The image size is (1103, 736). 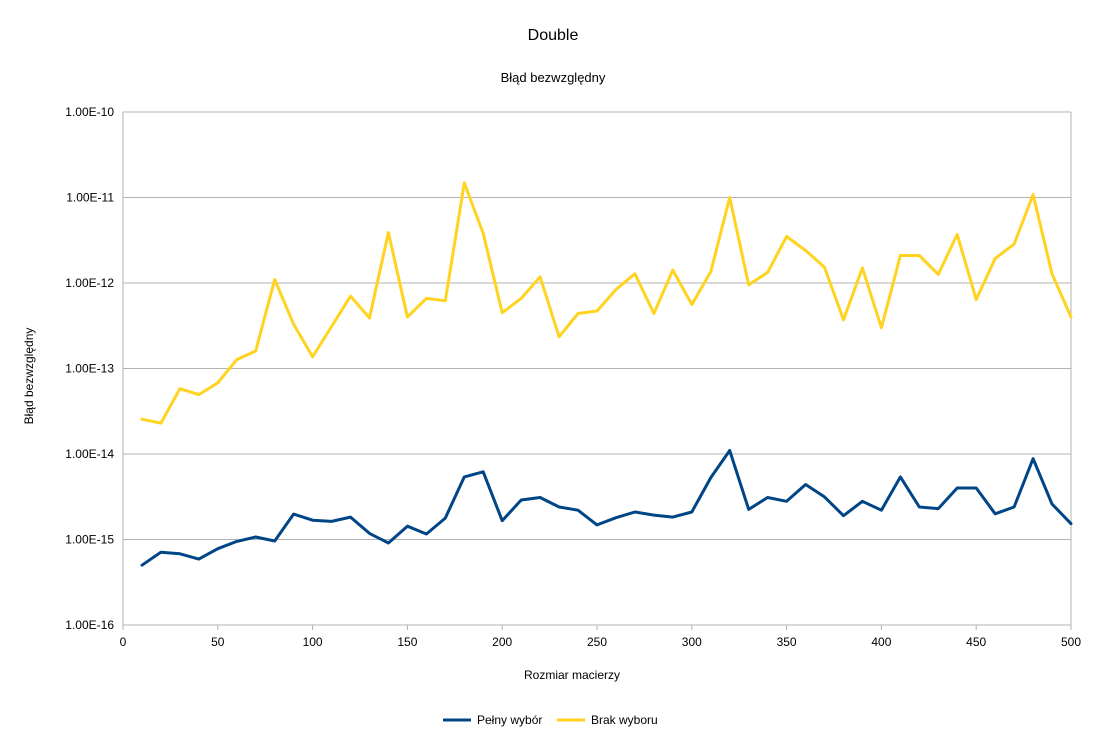 I want to click on y-tick-label: 1.00E-10, so click(x=89, y=112).